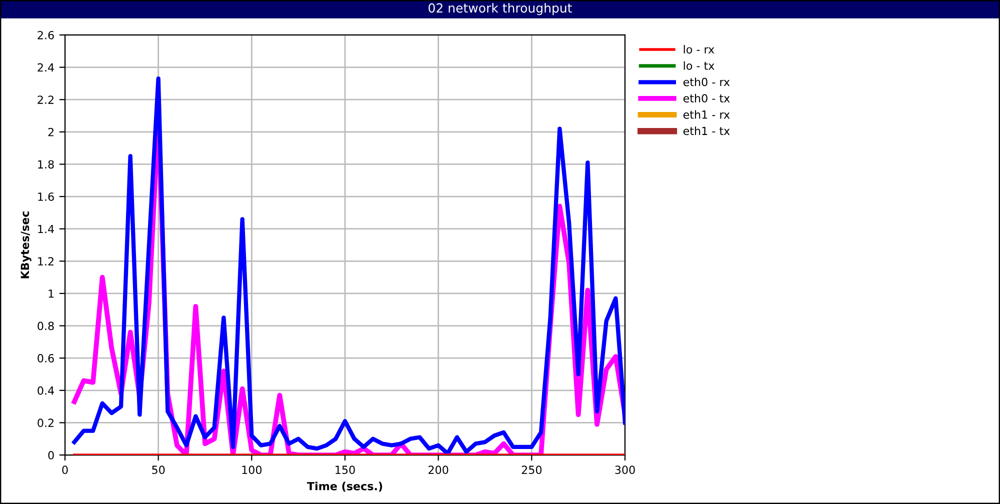  I want to click on chart-title: 02 network throughput, so click(500, 9).